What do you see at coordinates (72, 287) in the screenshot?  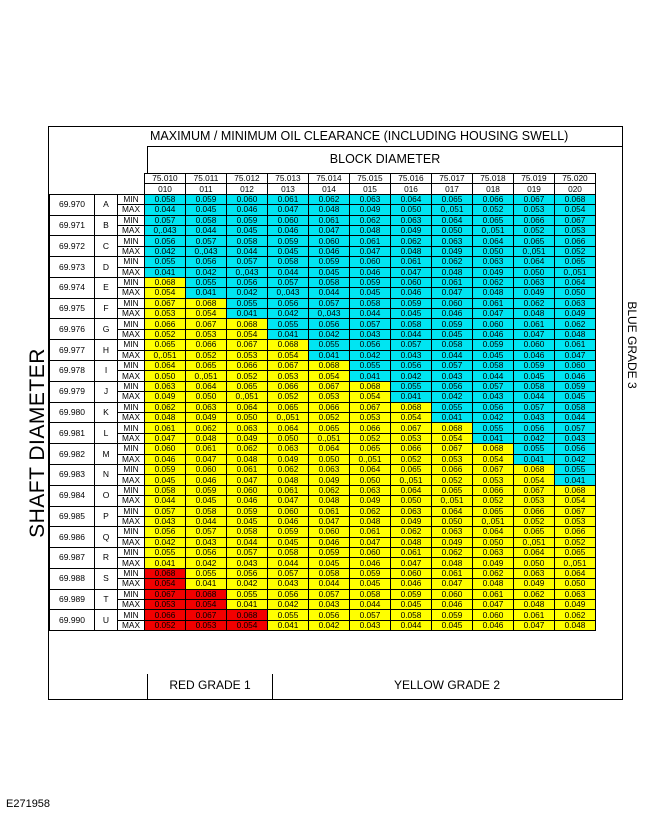 I see `shaft-diameter-cell: 69.974` at bounding box center [72, 287].